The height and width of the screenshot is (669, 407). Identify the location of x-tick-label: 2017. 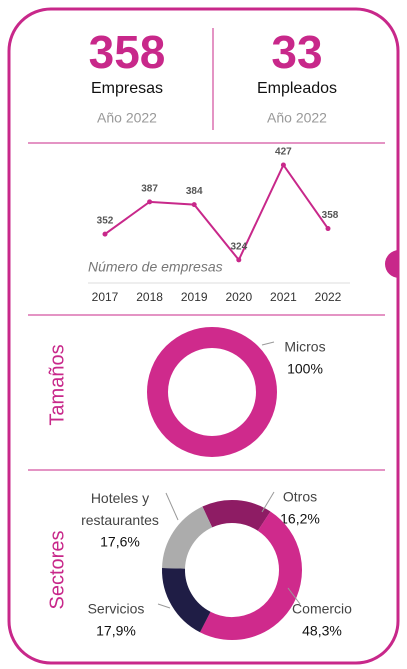
(105, 297).